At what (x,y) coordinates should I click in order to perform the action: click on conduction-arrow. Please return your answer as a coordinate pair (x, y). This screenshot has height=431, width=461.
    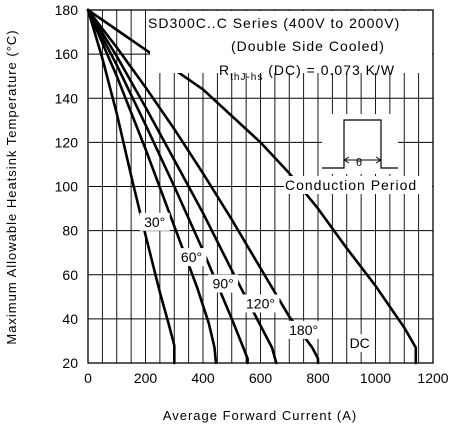
    Looking at the image, I should click on (362, 160).